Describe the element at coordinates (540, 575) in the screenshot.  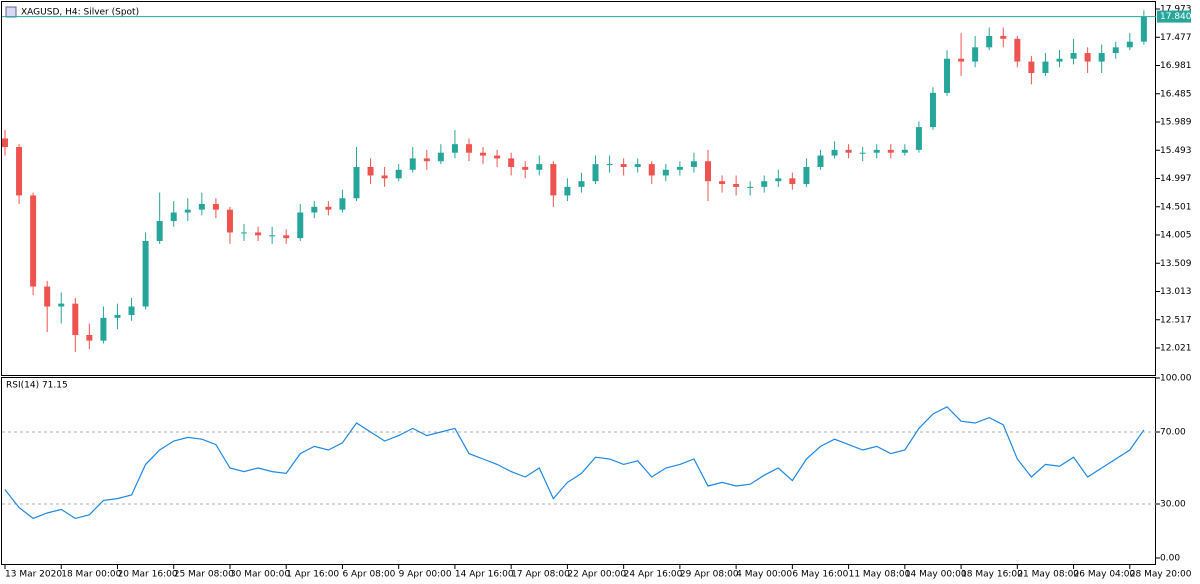
I see `x-tick-label: 17 Apr 08:00` at that location.